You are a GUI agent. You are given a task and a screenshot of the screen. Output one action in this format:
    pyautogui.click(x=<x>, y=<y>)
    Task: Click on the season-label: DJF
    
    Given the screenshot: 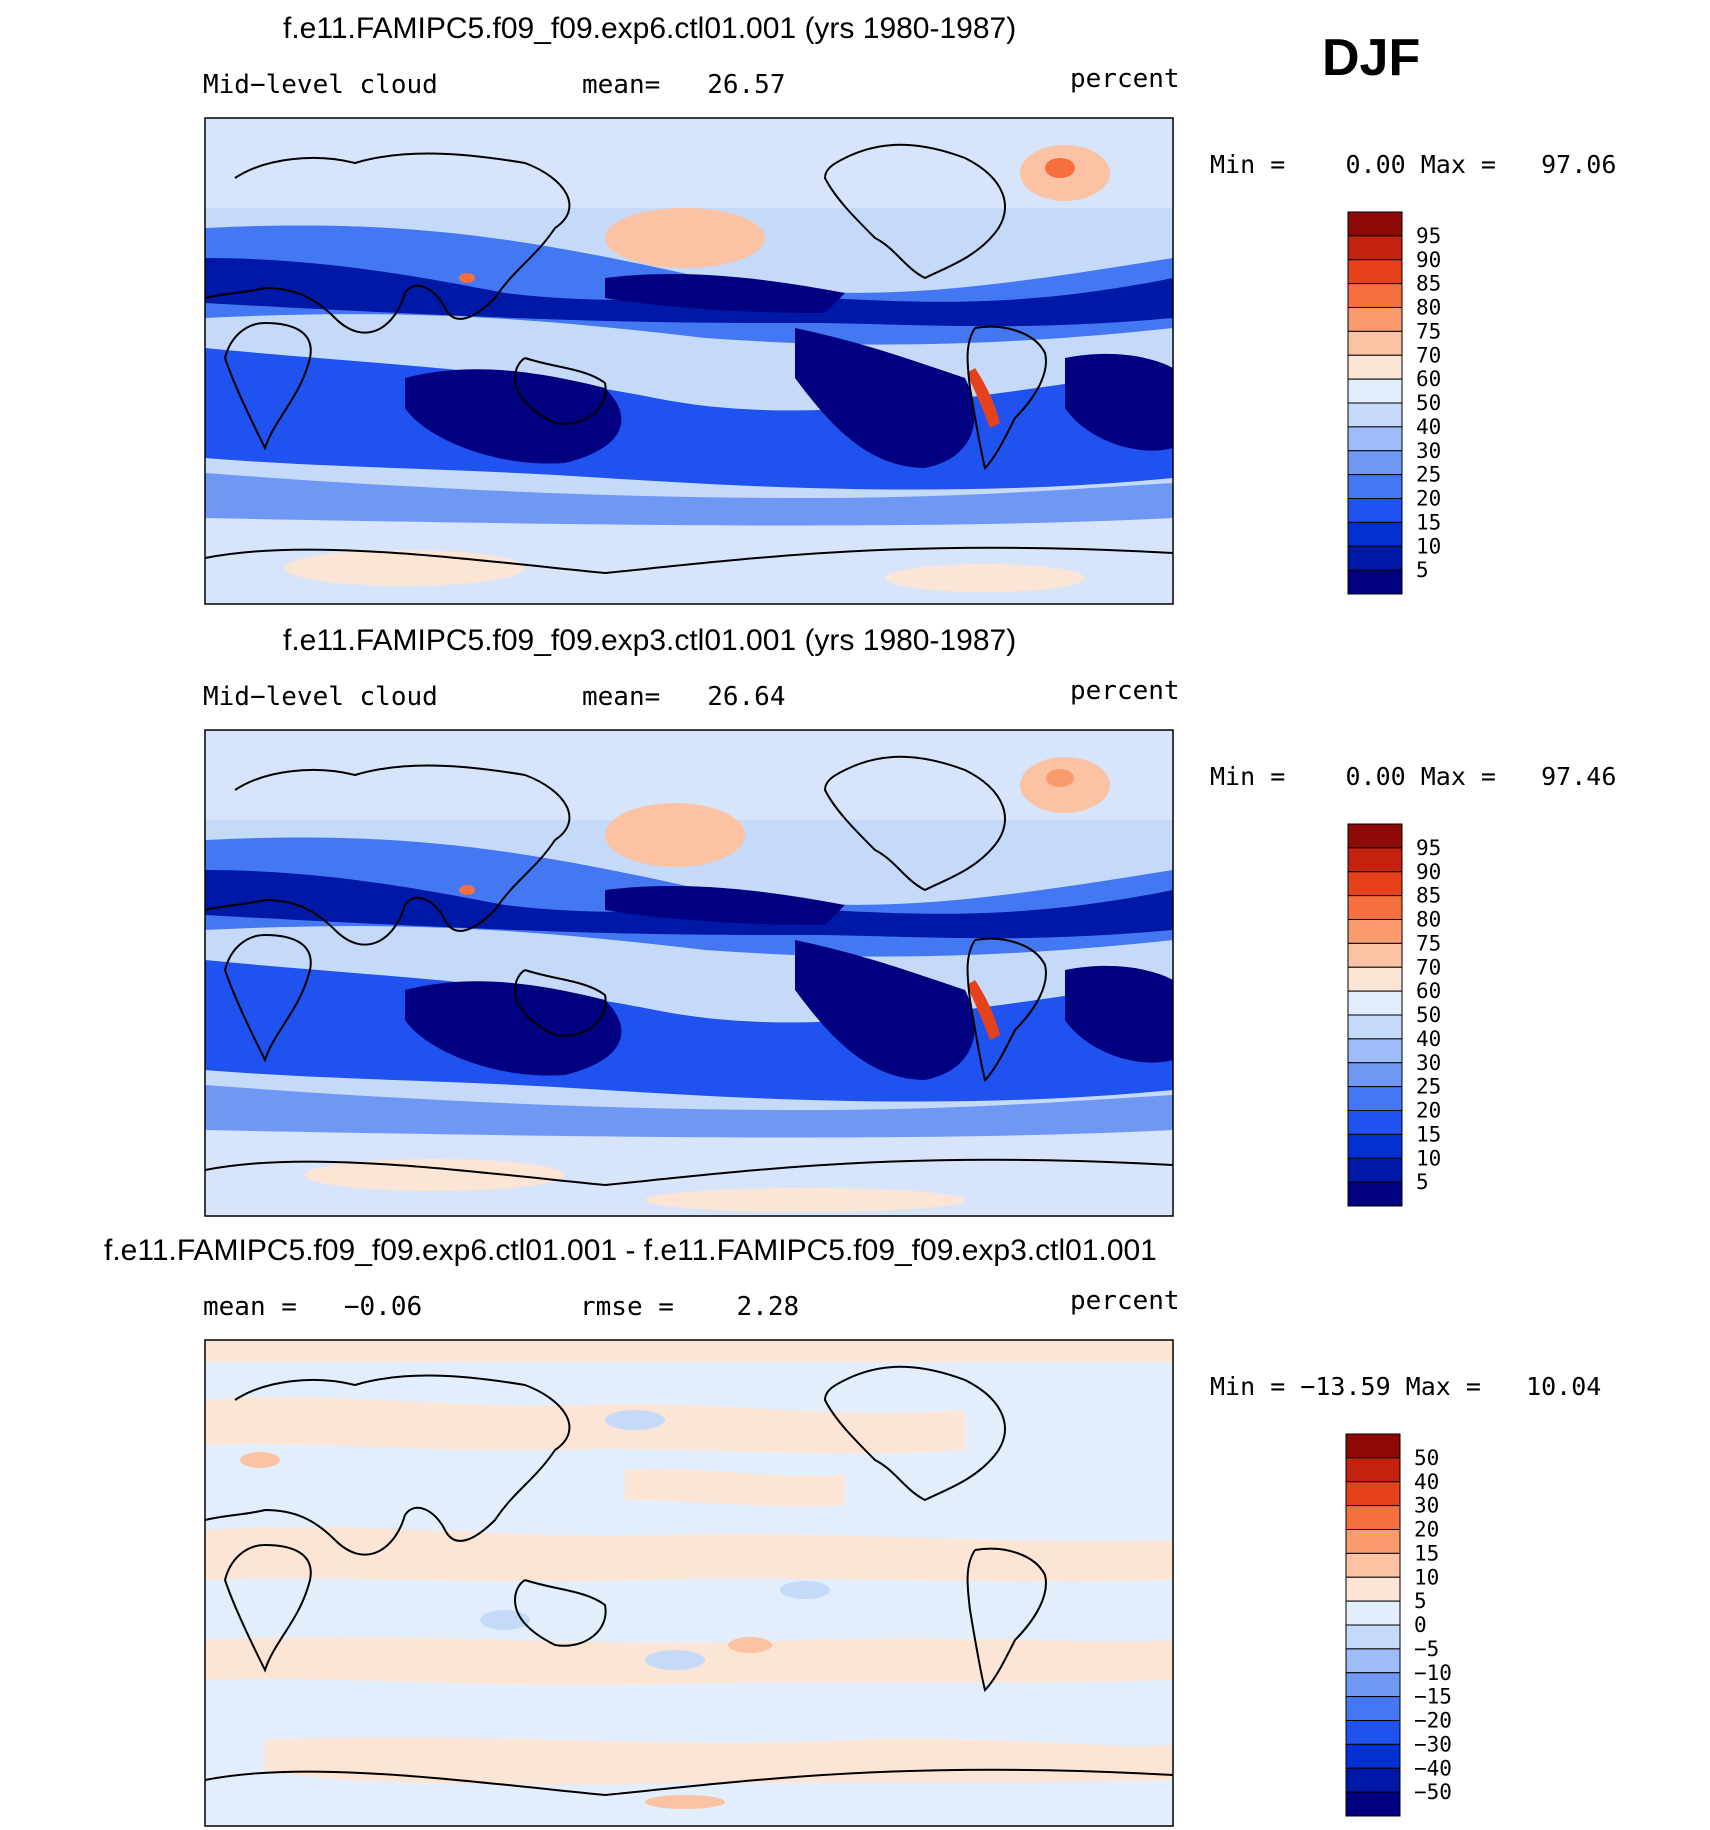 What is the action you would take?
    pyautogui.click(x=1371, y=58)
    